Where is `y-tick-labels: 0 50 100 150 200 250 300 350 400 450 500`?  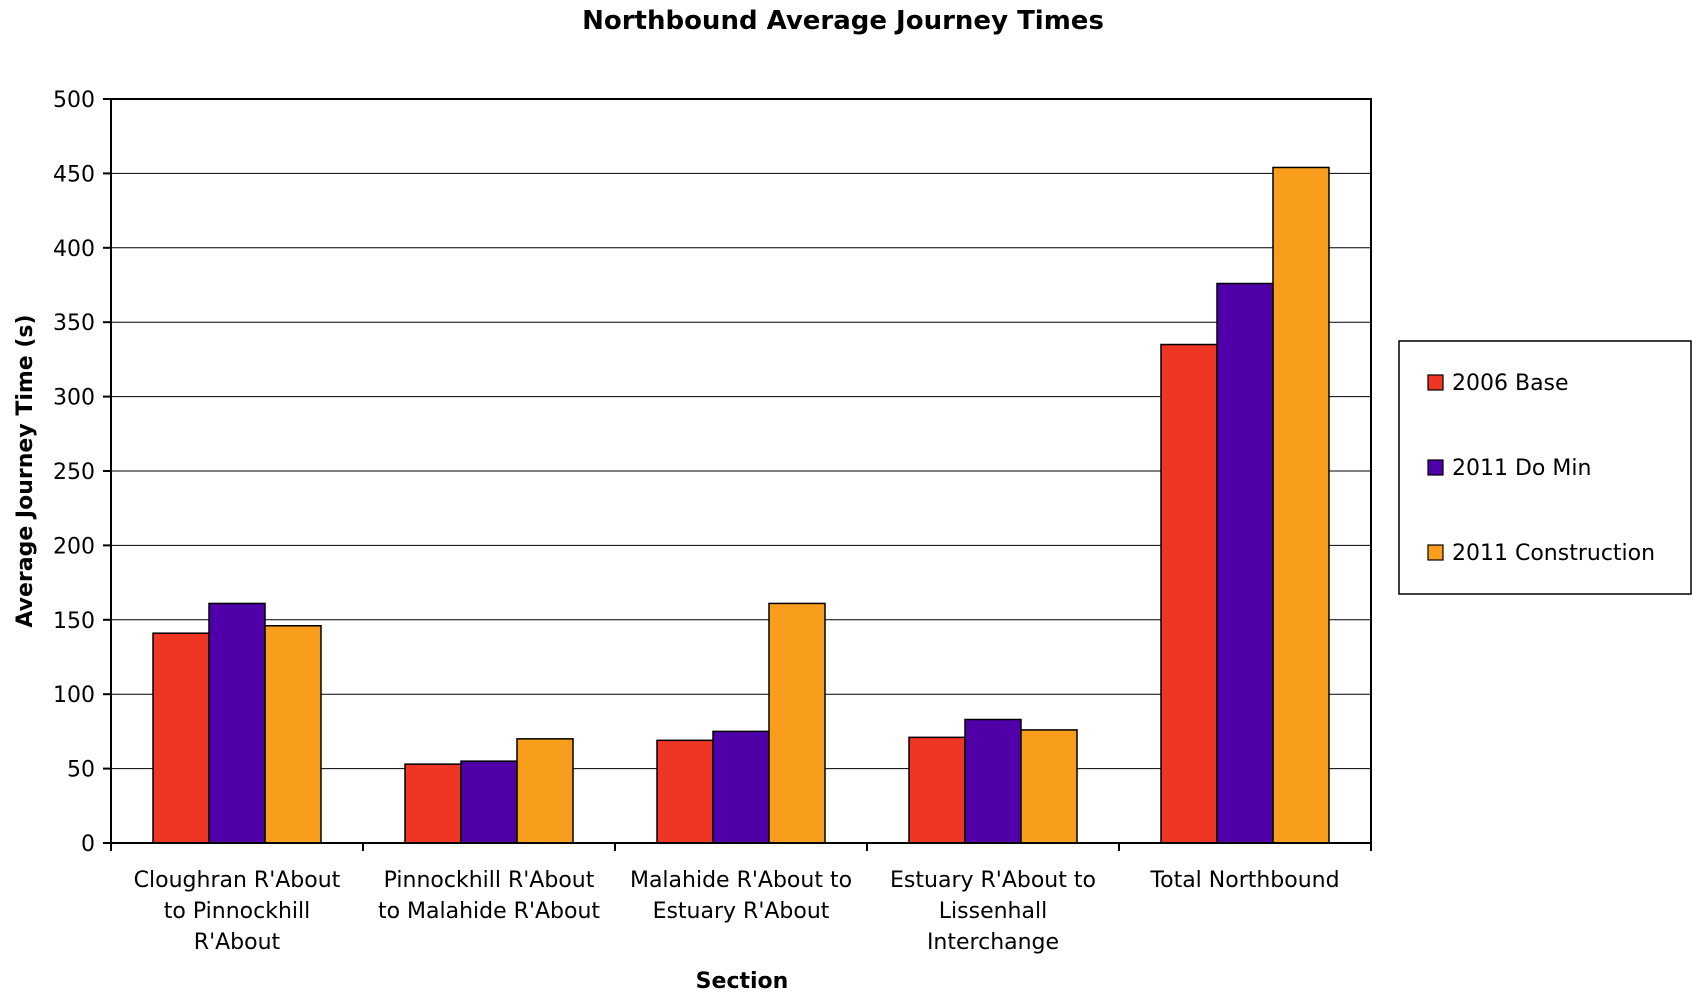
y-tick-labels: 0 50 100 150 200 250 300 350 400 450 500 is located at coordinates (74, 472).